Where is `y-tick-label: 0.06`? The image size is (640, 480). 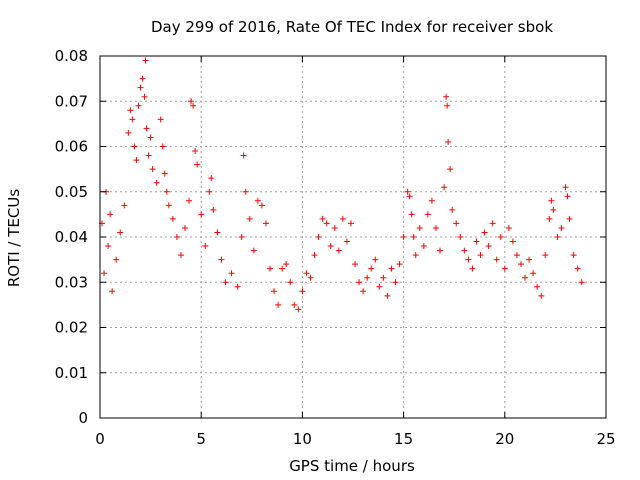
y-tick-label: 0.06 is located at coordinates (71, 147).